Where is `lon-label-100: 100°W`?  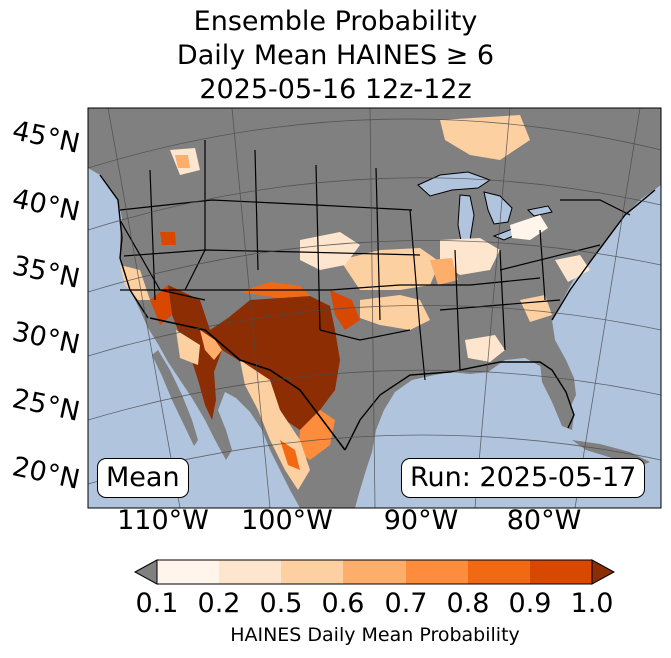
lon-label-100: 100°W is located at coordinates (287, 520).